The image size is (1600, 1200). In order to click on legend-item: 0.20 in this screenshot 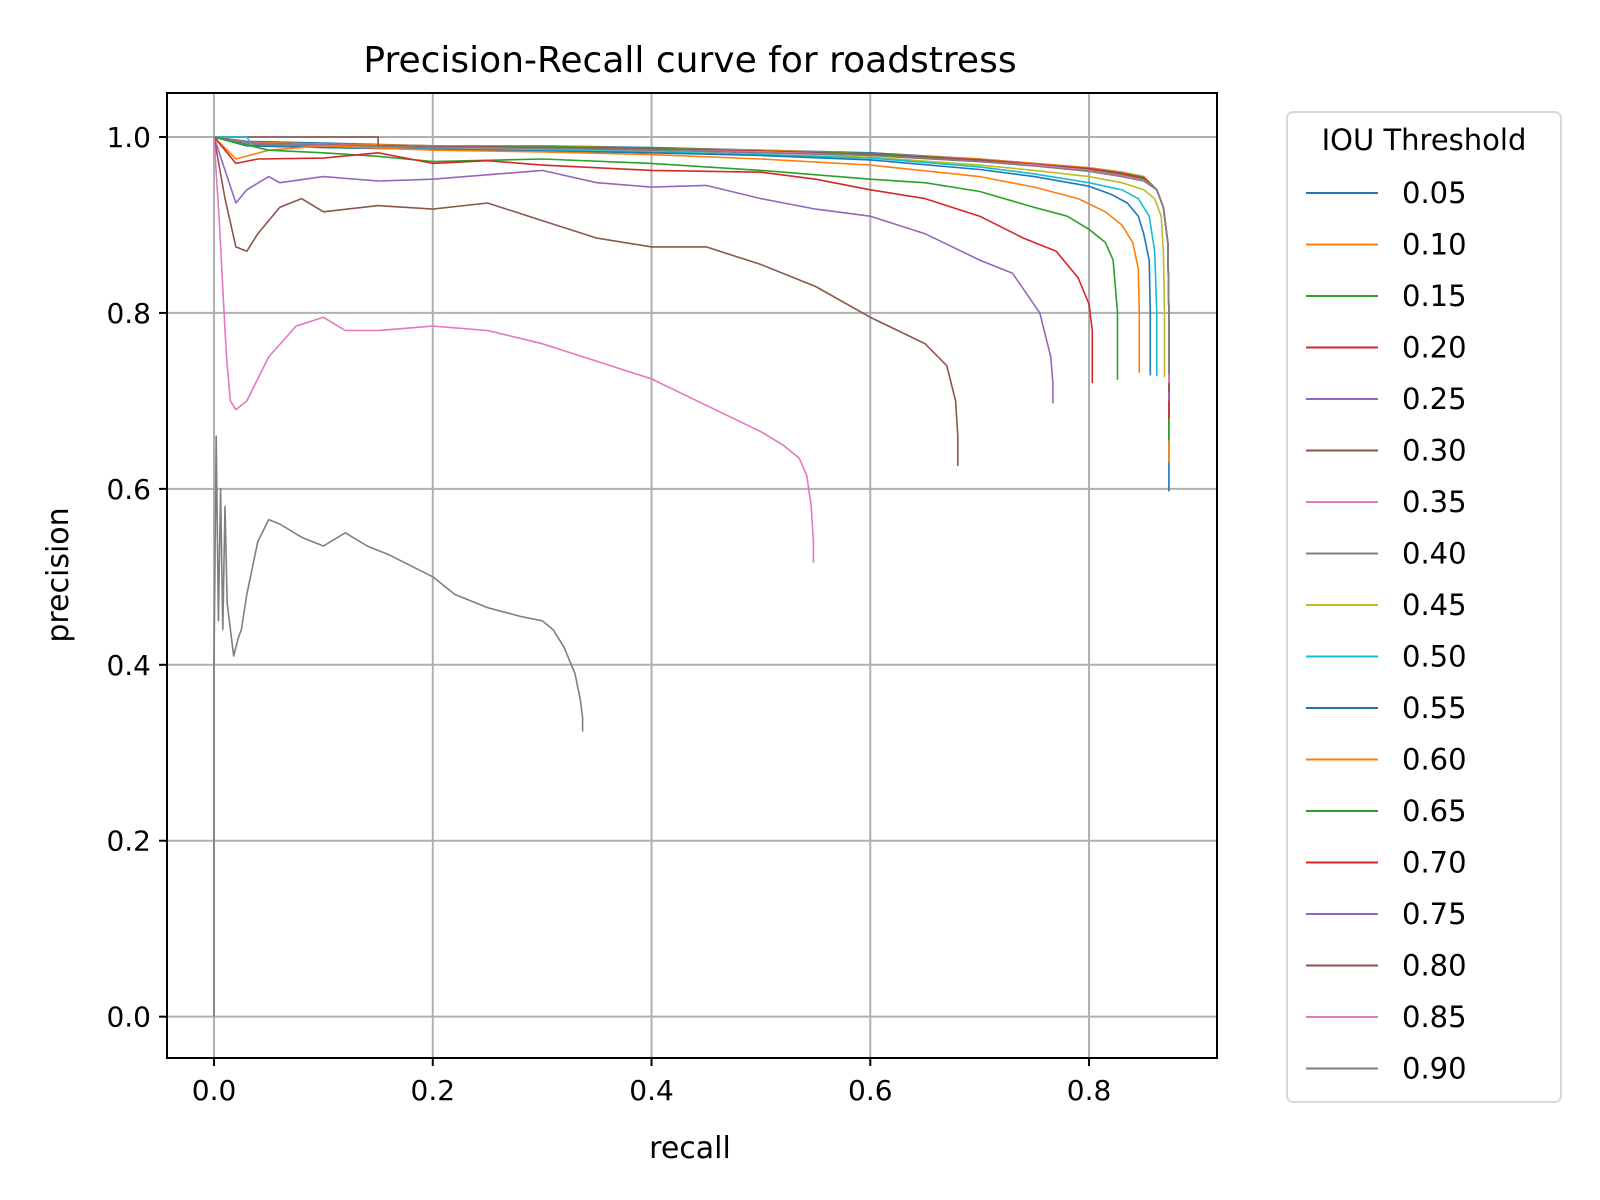, I will do `click(1386, 348)`.